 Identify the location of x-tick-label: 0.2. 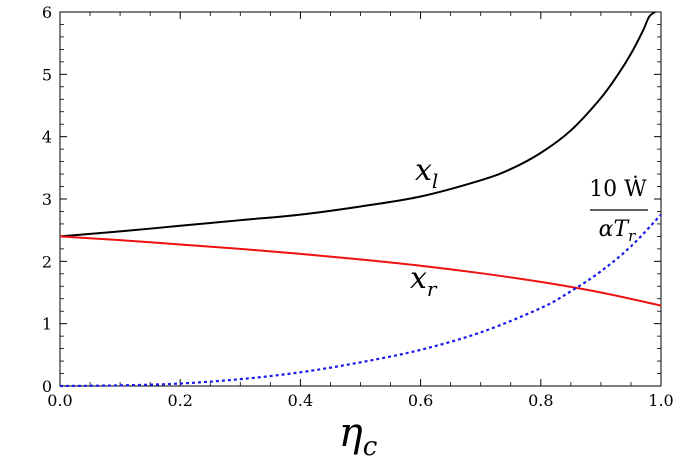
(179, 400).